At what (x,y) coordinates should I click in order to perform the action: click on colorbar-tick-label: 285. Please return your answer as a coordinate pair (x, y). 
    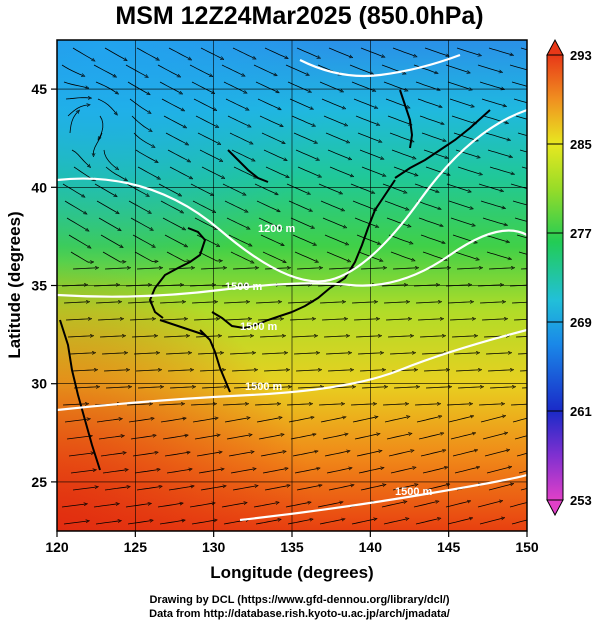
    Looking at the image, I should click on (581, 144).